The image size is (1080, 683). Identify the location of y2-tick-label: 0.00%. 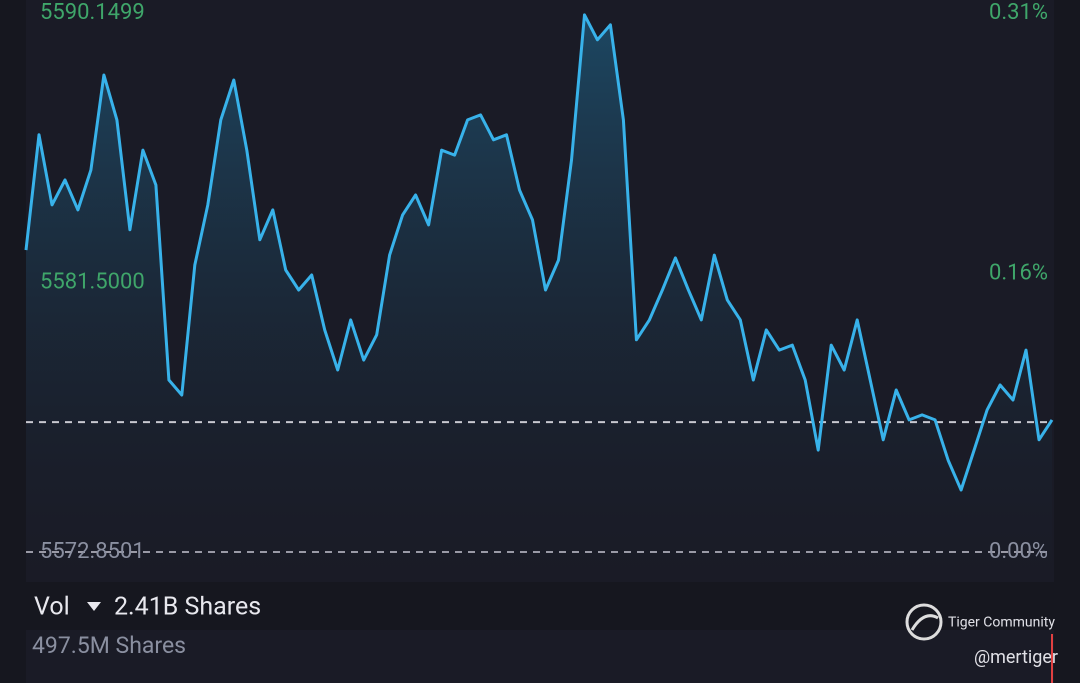
(1018, 551).